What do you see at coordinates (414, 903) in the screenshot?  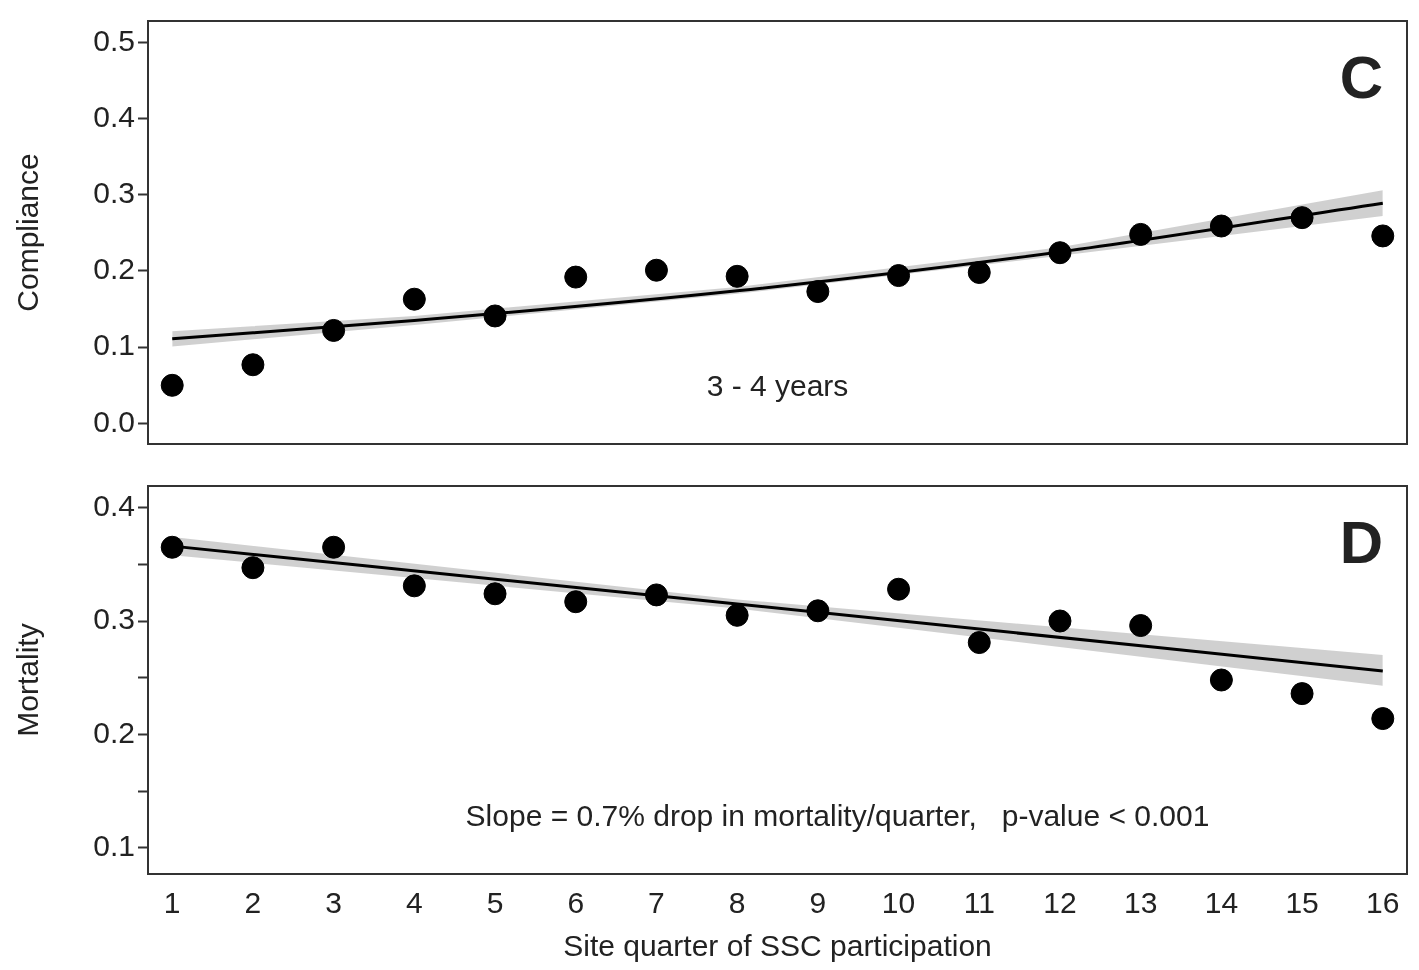 I see `x-tick-label: 4` at bounding box center [414, 903].